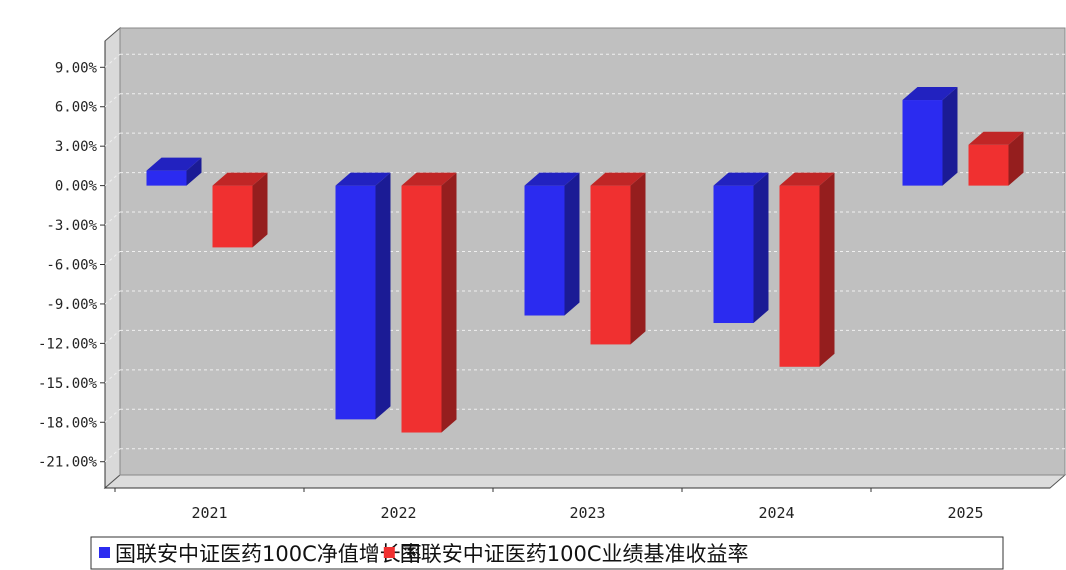 The width and height of the screenshot is (1066, 570). I want to click on x-axis-ticks: 2021 2022 2023 2024 2025, so click(549, 505).